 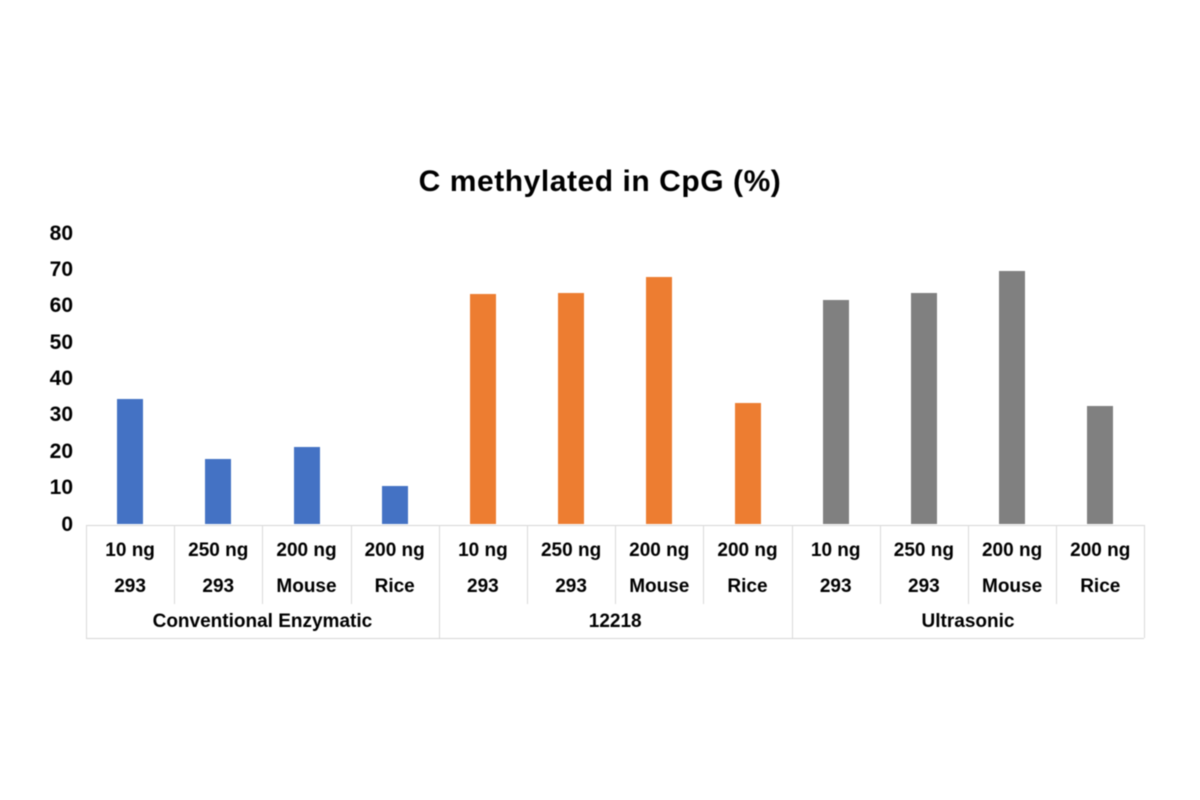 I want to click on y-axis-tick-label: 0, so click(x=67, y=524).